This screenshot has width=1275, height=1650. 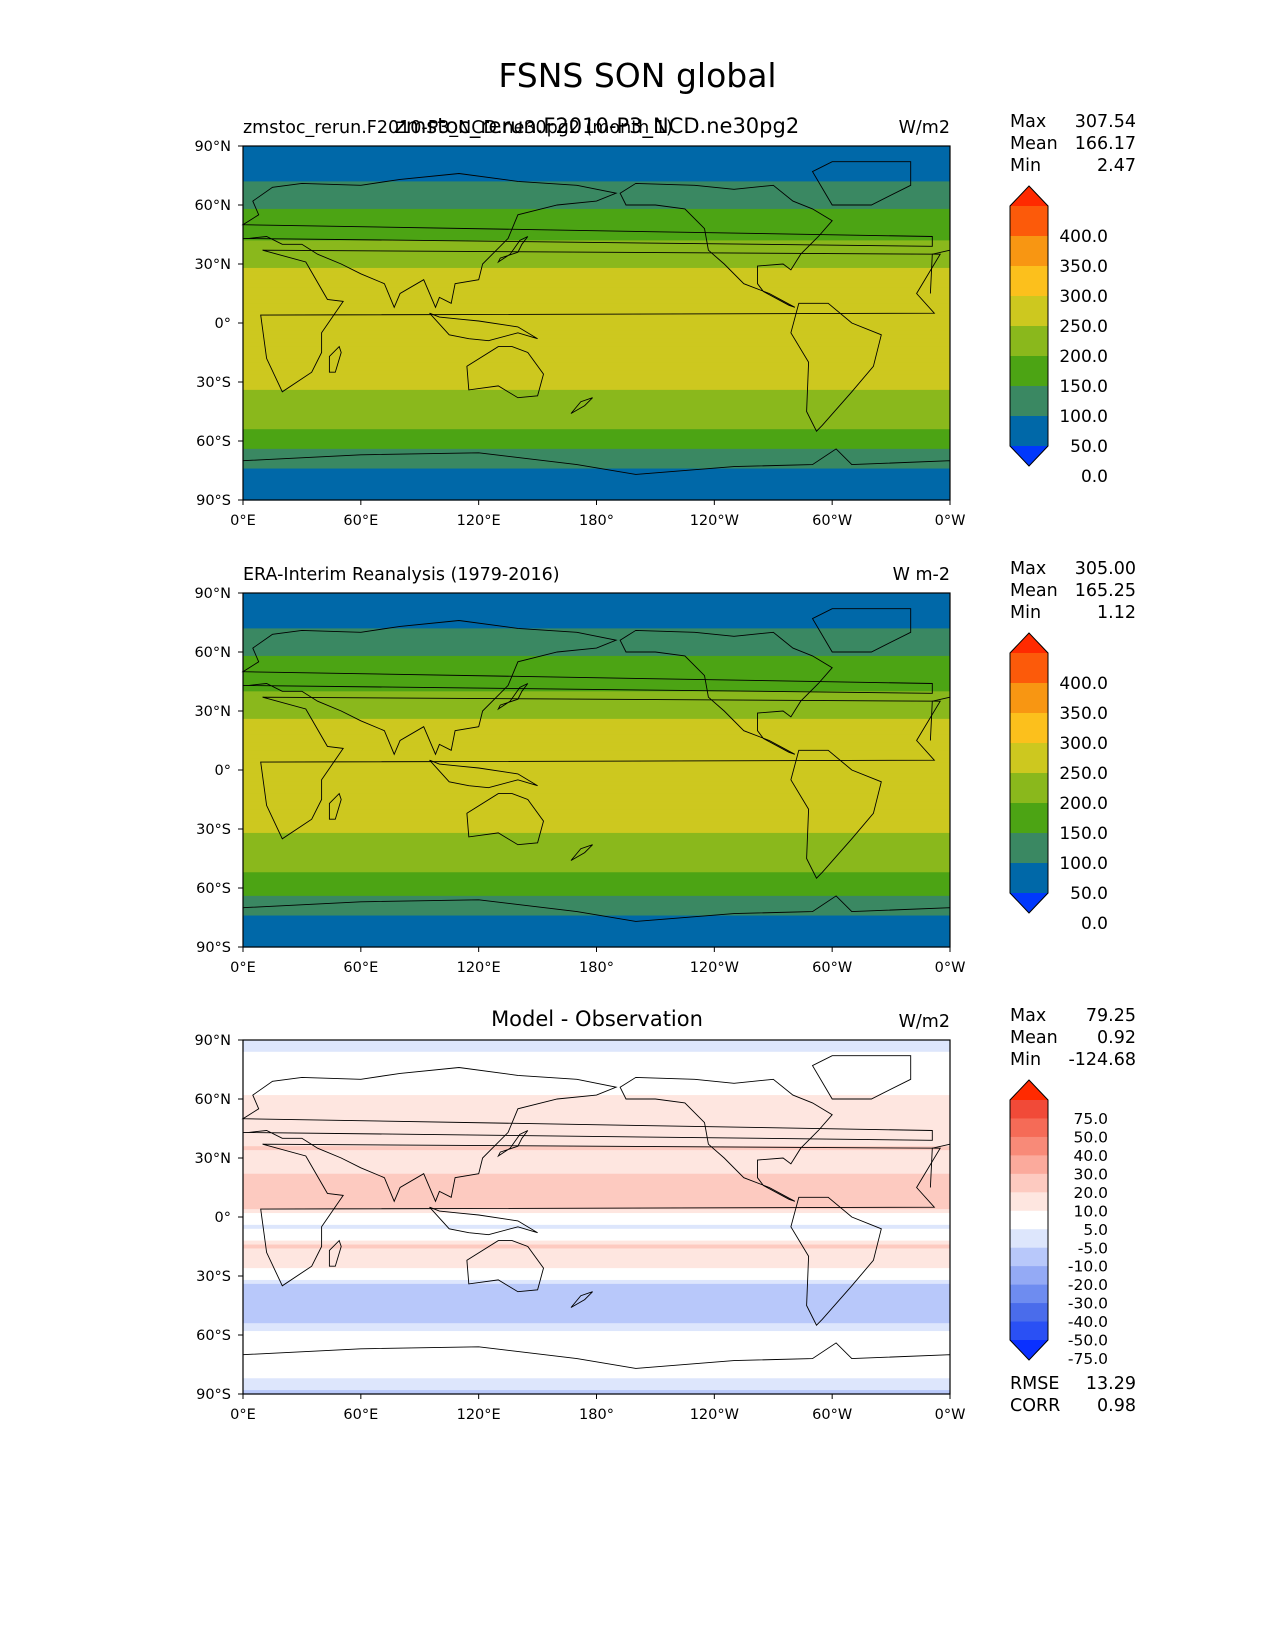 What do you see at coordinates (335, 806) in the screenshot?
I see `coastline-madagascar` at bounding box center [335, 806].